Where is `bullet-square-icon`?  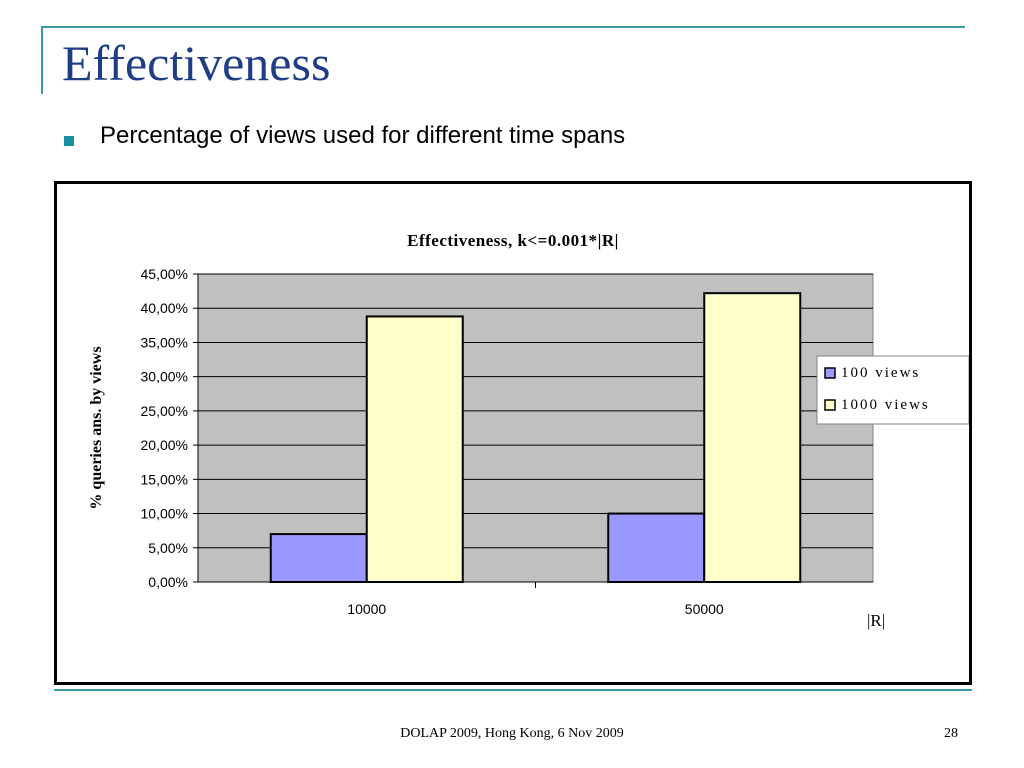
bullet-square-icon is located at coordinates (69, 141).